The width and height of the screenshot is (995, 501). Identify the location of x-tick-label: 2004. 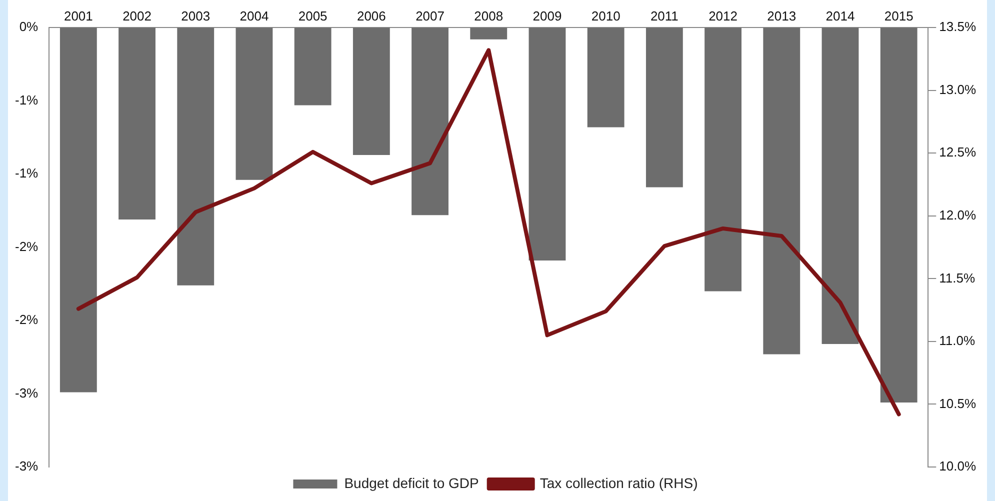
(254, 16).